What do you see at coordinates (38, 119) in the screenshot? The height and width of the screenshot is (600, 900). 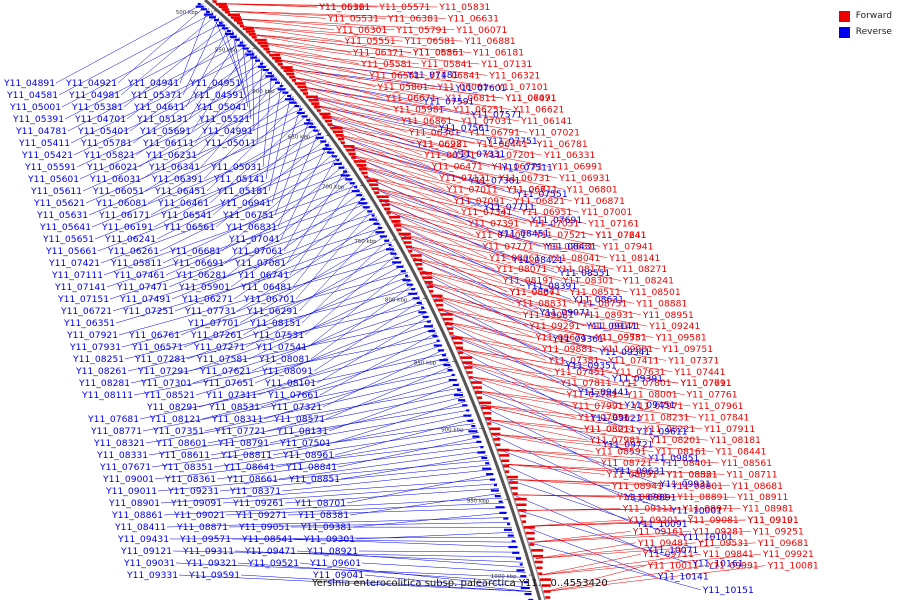 I see `reverse-gene-label: Y11_05391` at bounding box center [38, 119].